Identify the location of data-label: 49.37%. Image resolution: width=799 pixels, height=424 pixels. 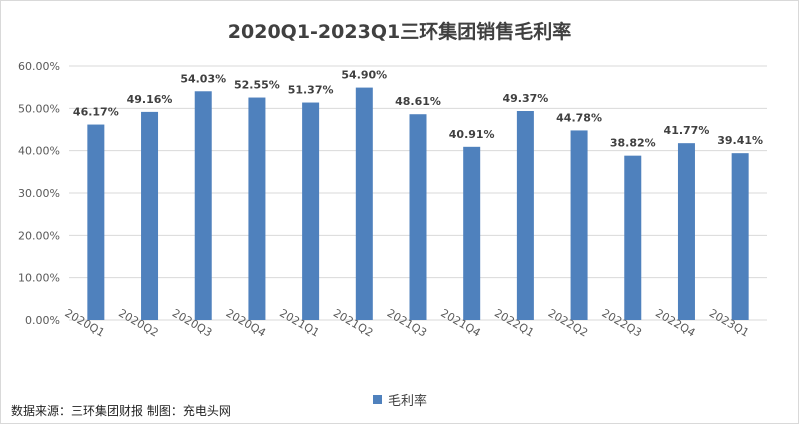
(525, 98).